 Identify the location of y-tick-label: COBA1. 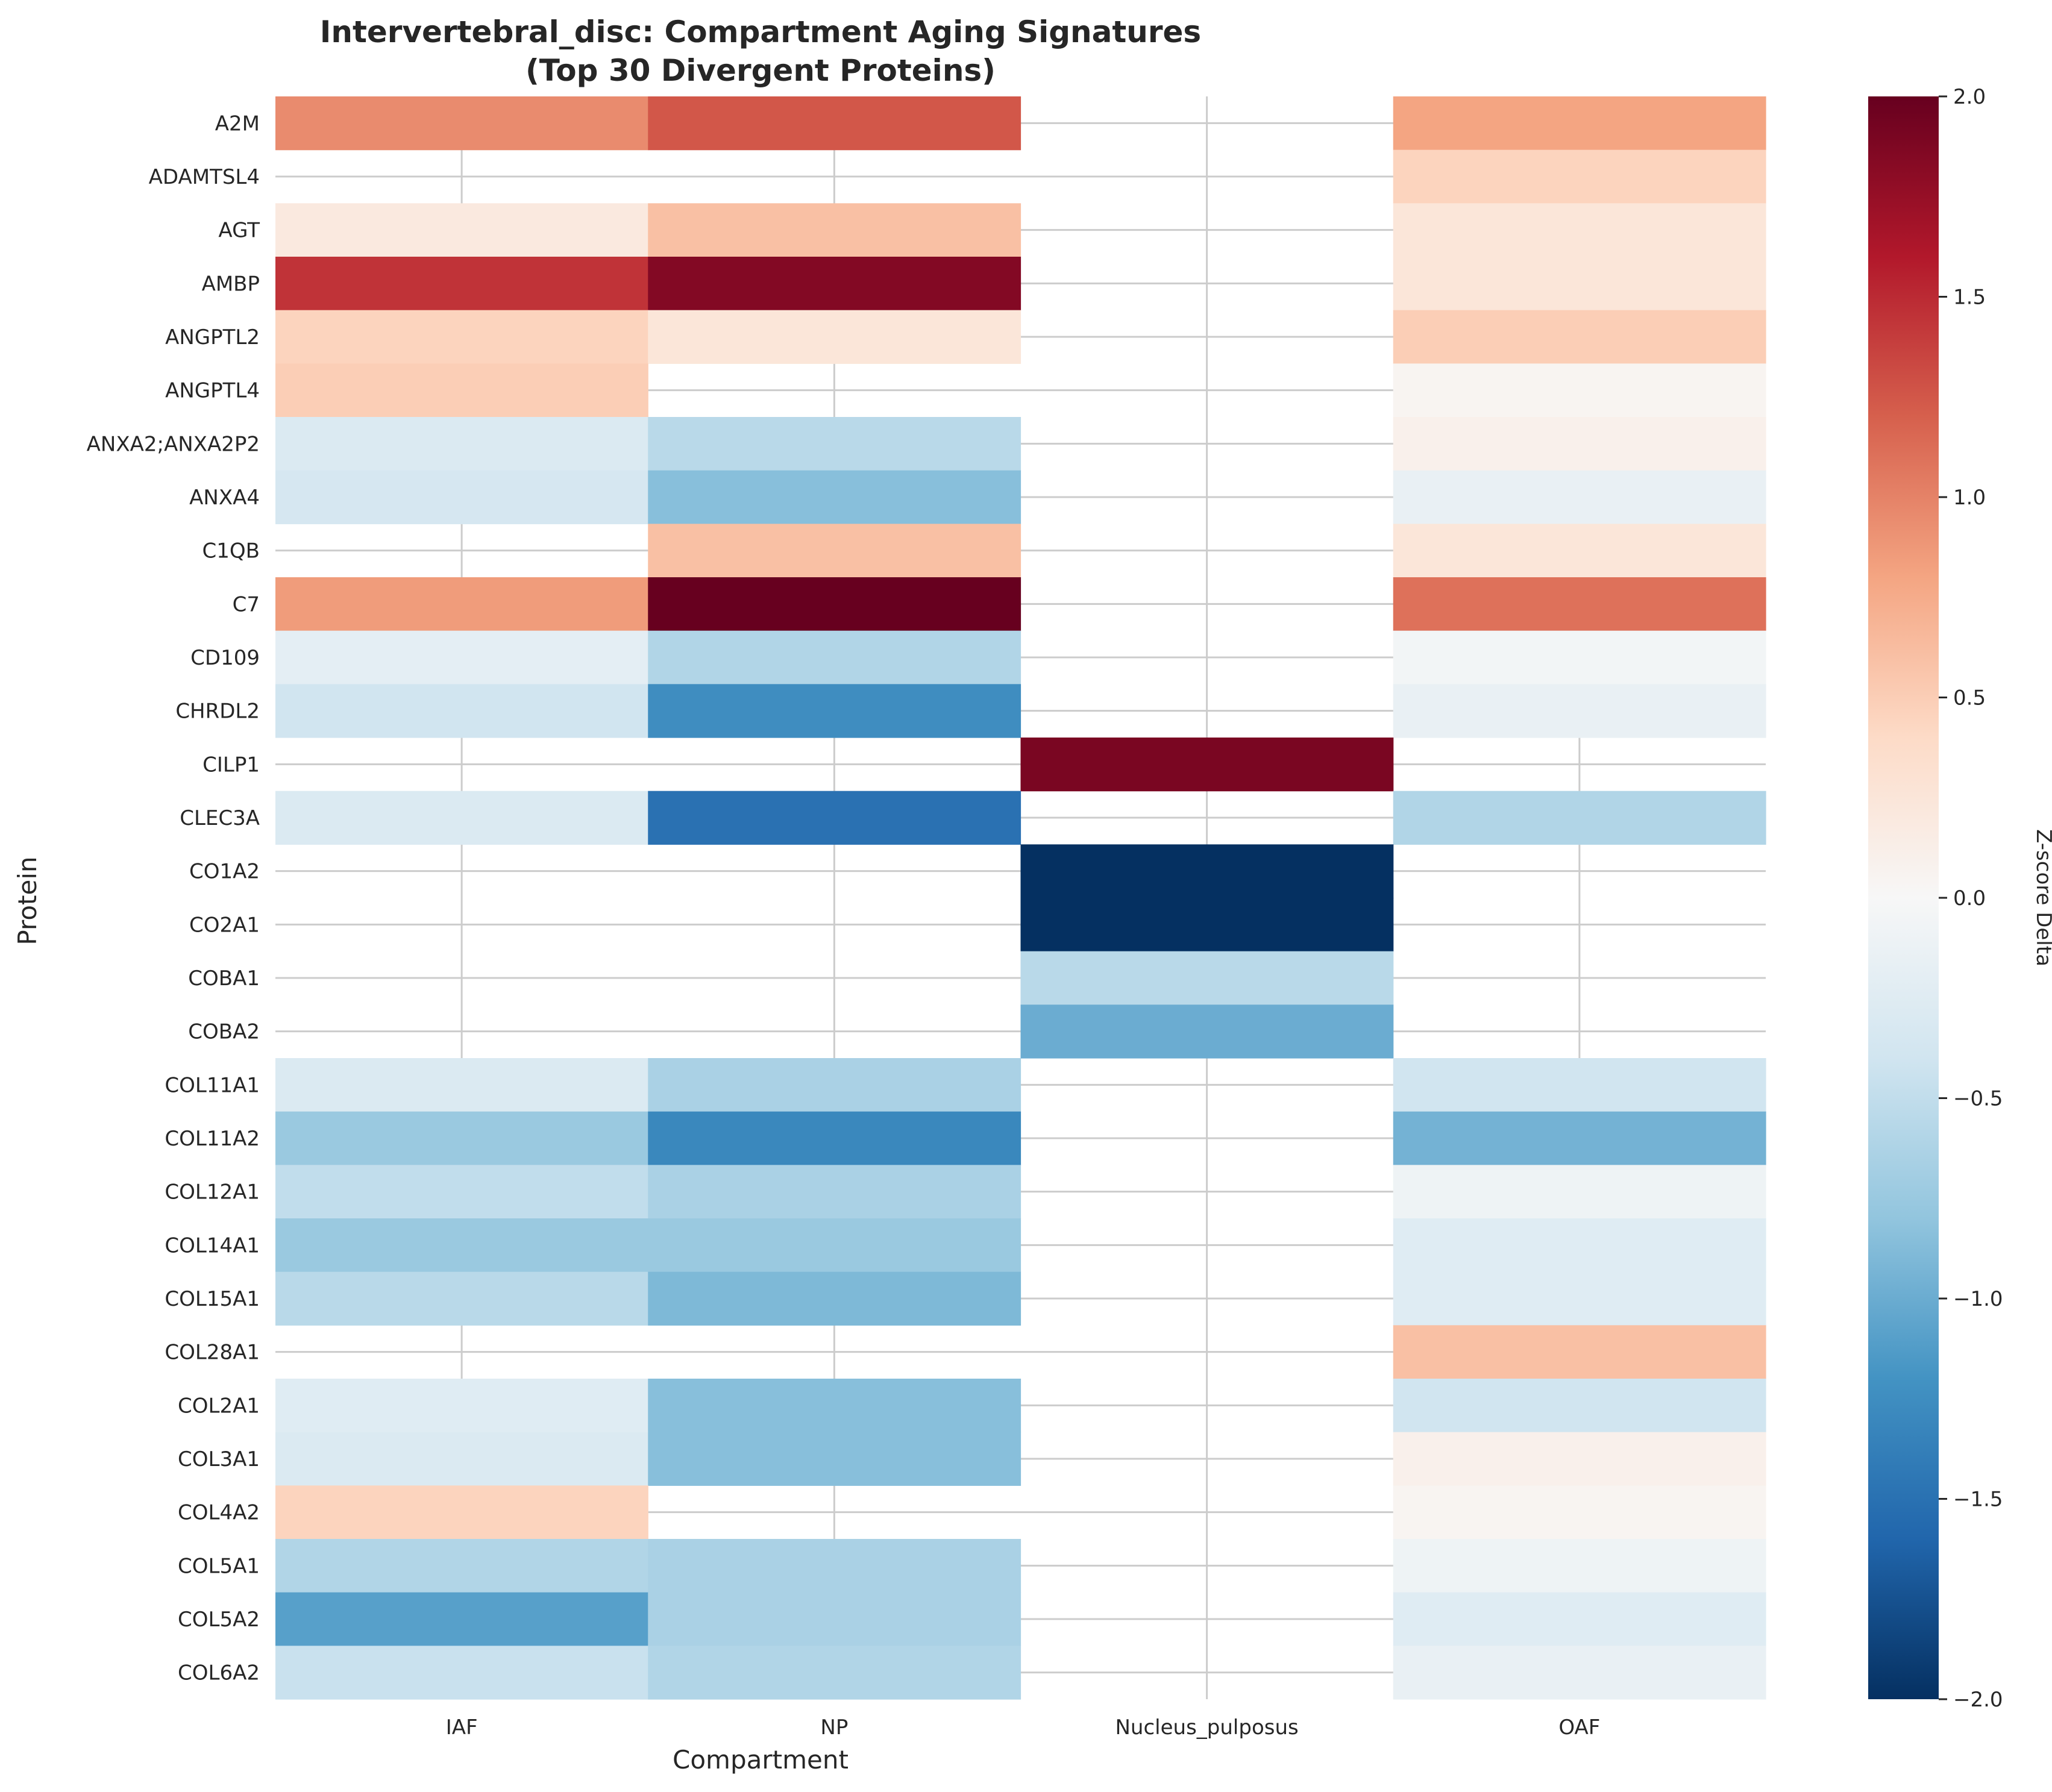
(224, 978).